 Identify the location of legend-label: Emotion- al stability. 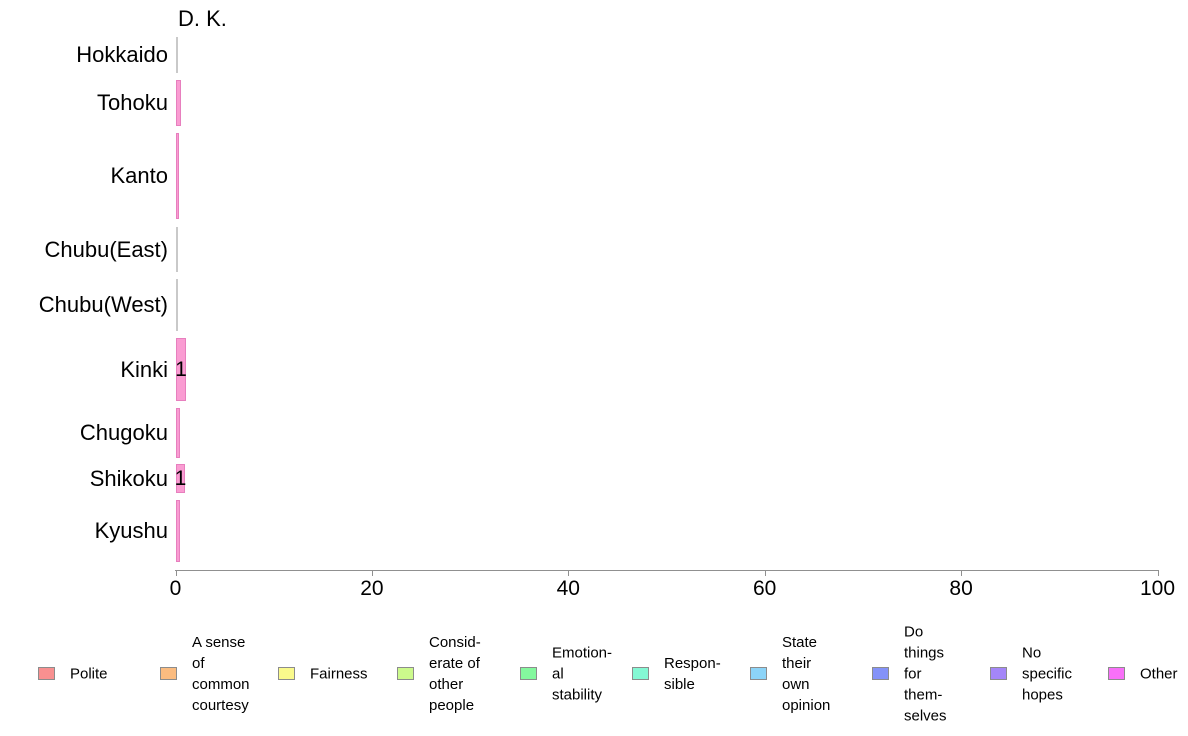
(582, 674).